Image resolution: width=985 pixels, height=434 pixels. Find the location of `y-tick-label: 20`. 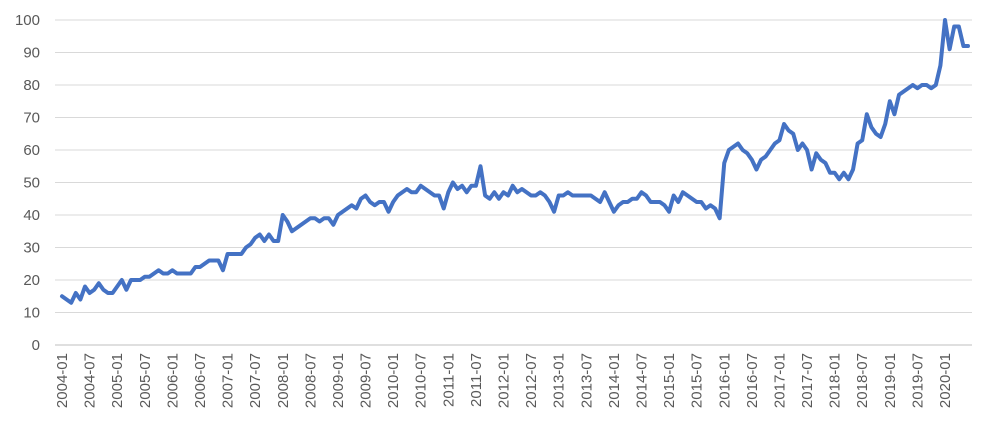

y-tick-label: 20 is located at coordinates (31, 280).